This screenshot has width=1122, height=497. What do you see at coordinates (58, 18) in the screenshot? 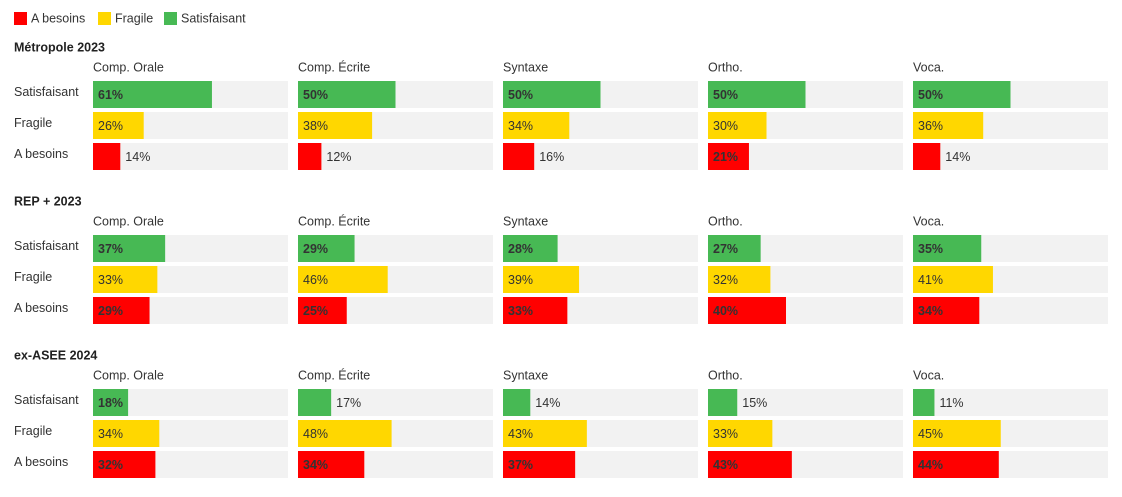
I see `legend-label: A besoins` at bounding box center [58, 18].